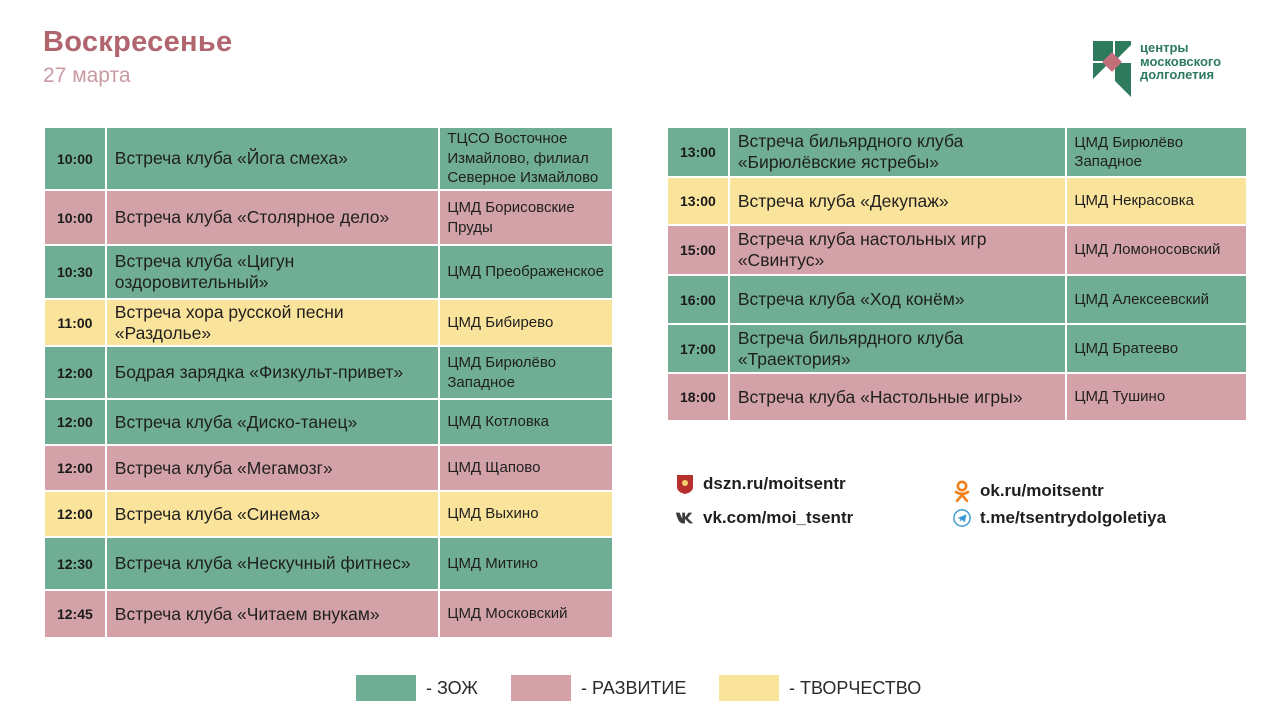 The height and width of the screenshot is (720, 1280). I want to click on telegram-link: t.me/tsentrydolgoletiya, so click(1059, 518).